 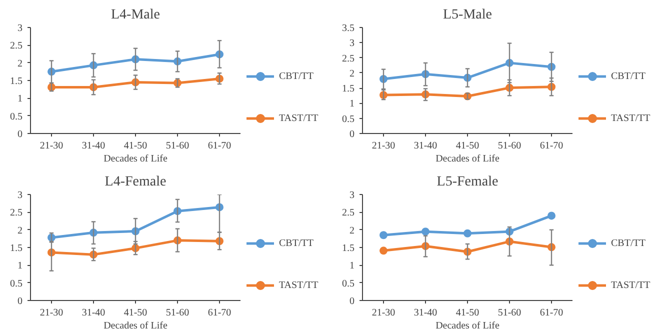 I want to click on chart-title: L4-Male, so click(x=135, y=15).